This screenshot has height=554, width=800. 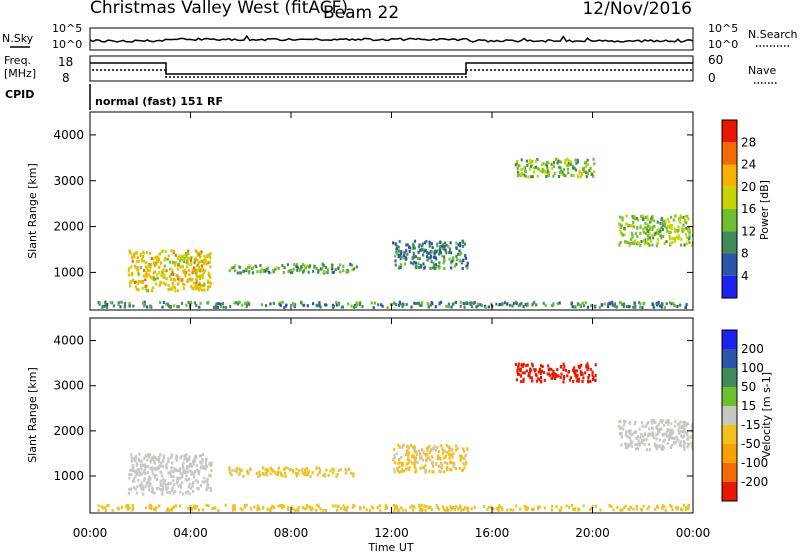 I want to click on ytick-label-2000: 2000, so click(x=68, y=227).